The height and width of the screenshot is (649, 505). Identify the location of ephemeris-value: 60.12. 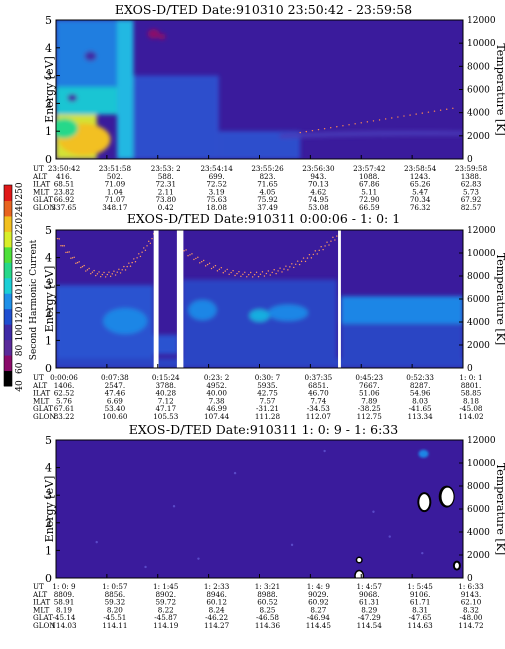
(216, 602).